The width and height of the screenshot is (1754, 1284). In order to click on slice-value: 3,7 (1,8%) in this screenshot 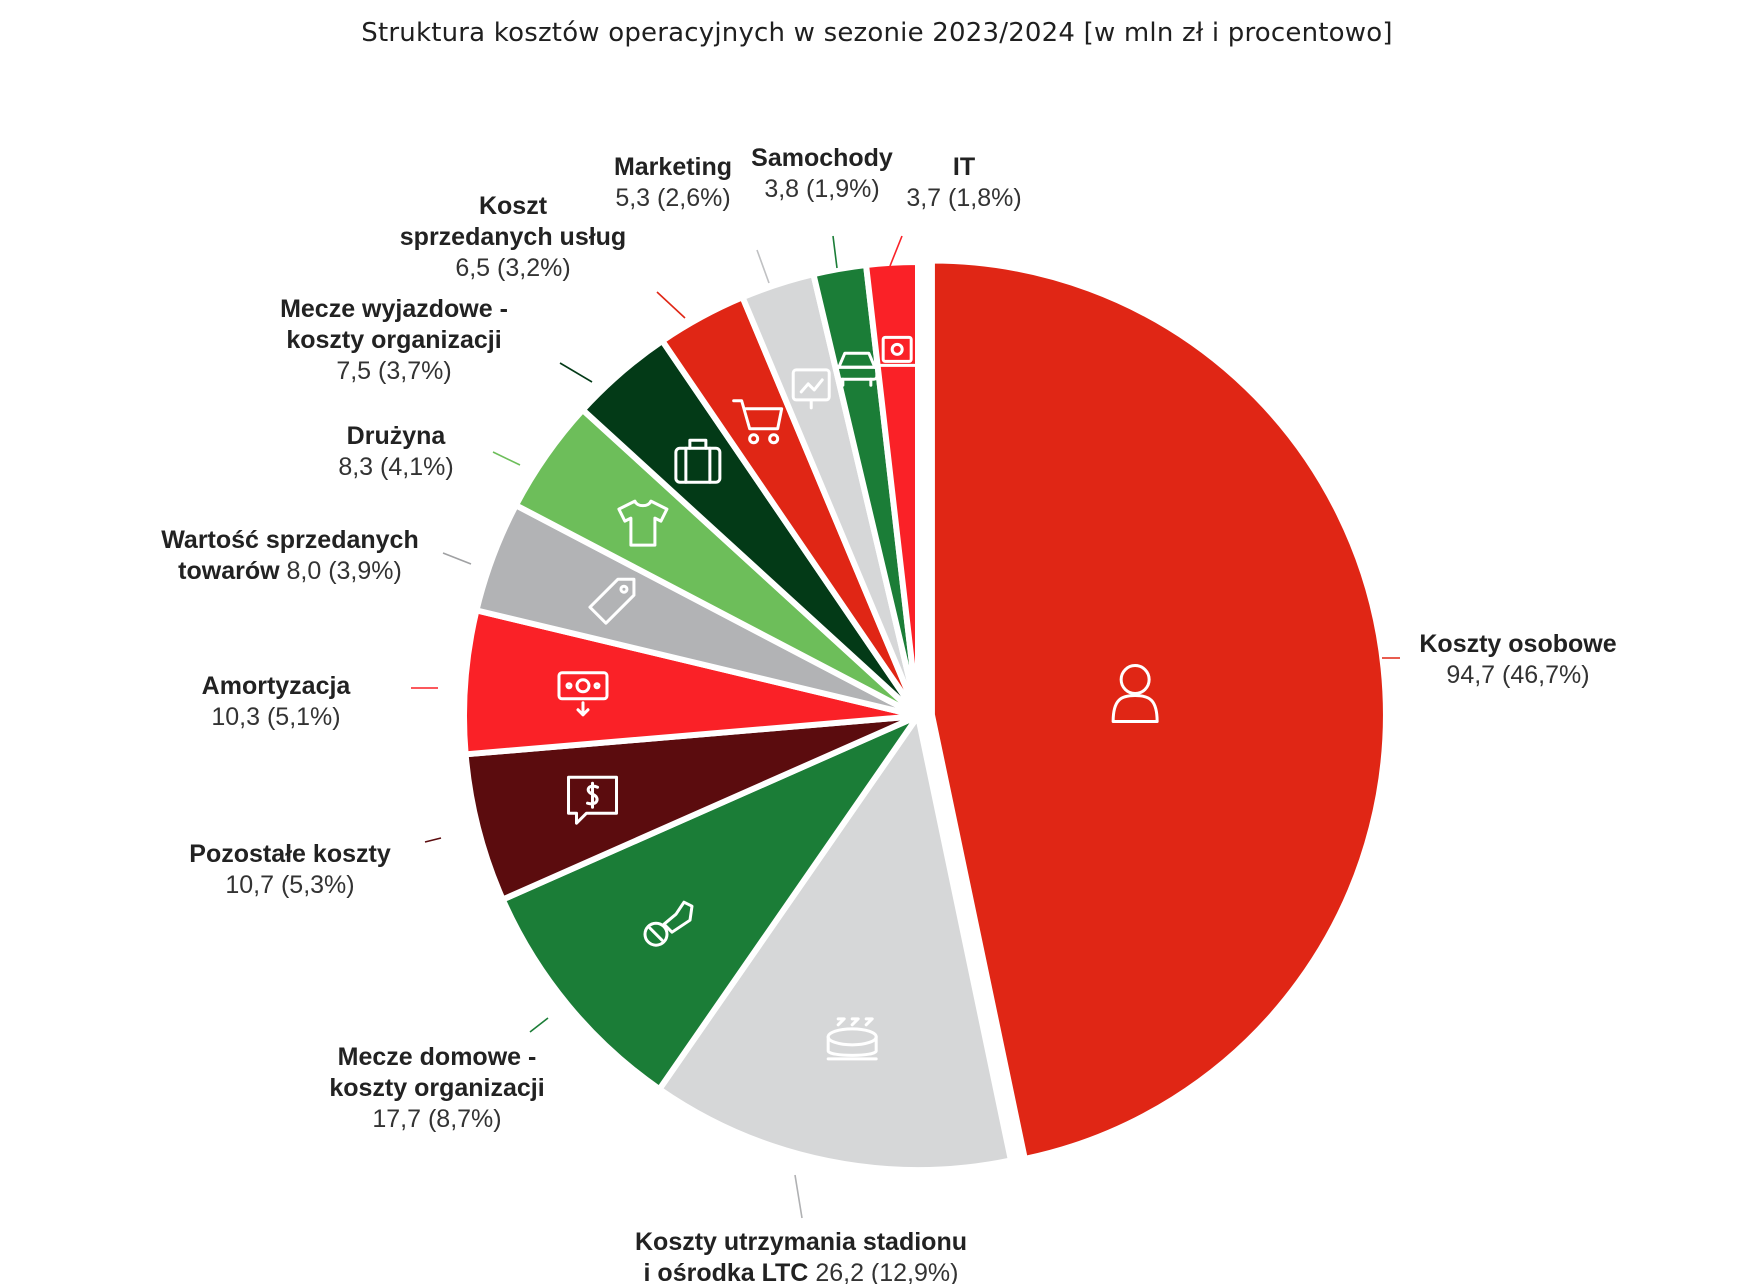, I will do `click(963, 198)`.